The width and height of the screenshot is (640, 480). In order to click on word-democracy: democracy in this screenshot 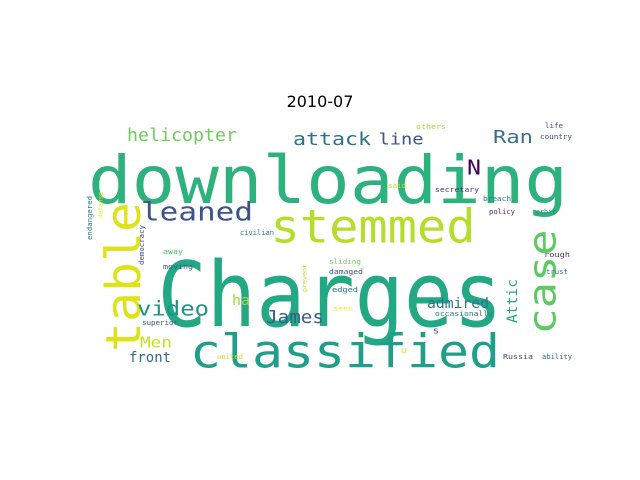, I will do `click(142, 245)`.